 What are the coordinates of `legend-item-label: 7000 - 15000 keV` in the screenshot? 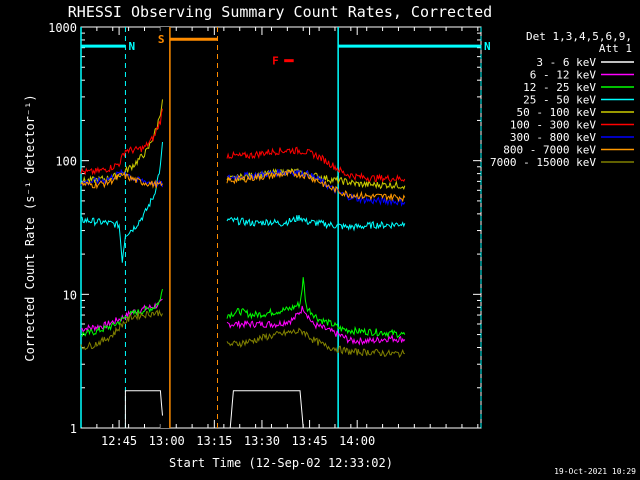 It's located at (543, 162).